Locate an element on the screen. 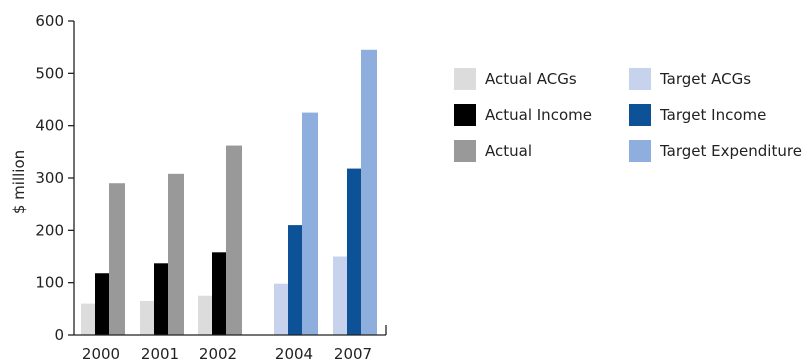  x-tick-label-2001: 2001 is located at coordinates (160, 353).